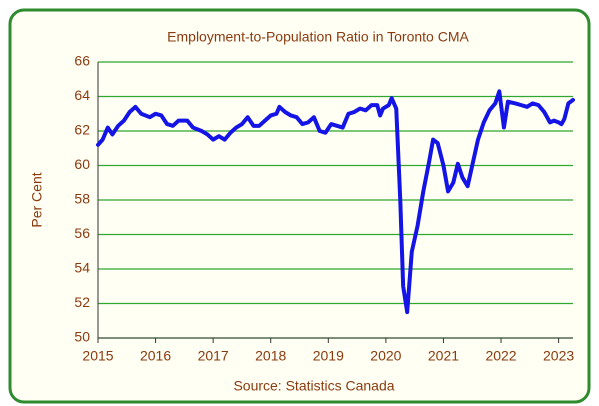  What do you see at coordinates (82, 337) in the screenshot?
I see `y-tick-label: 50` at bounding box center [82, 337].